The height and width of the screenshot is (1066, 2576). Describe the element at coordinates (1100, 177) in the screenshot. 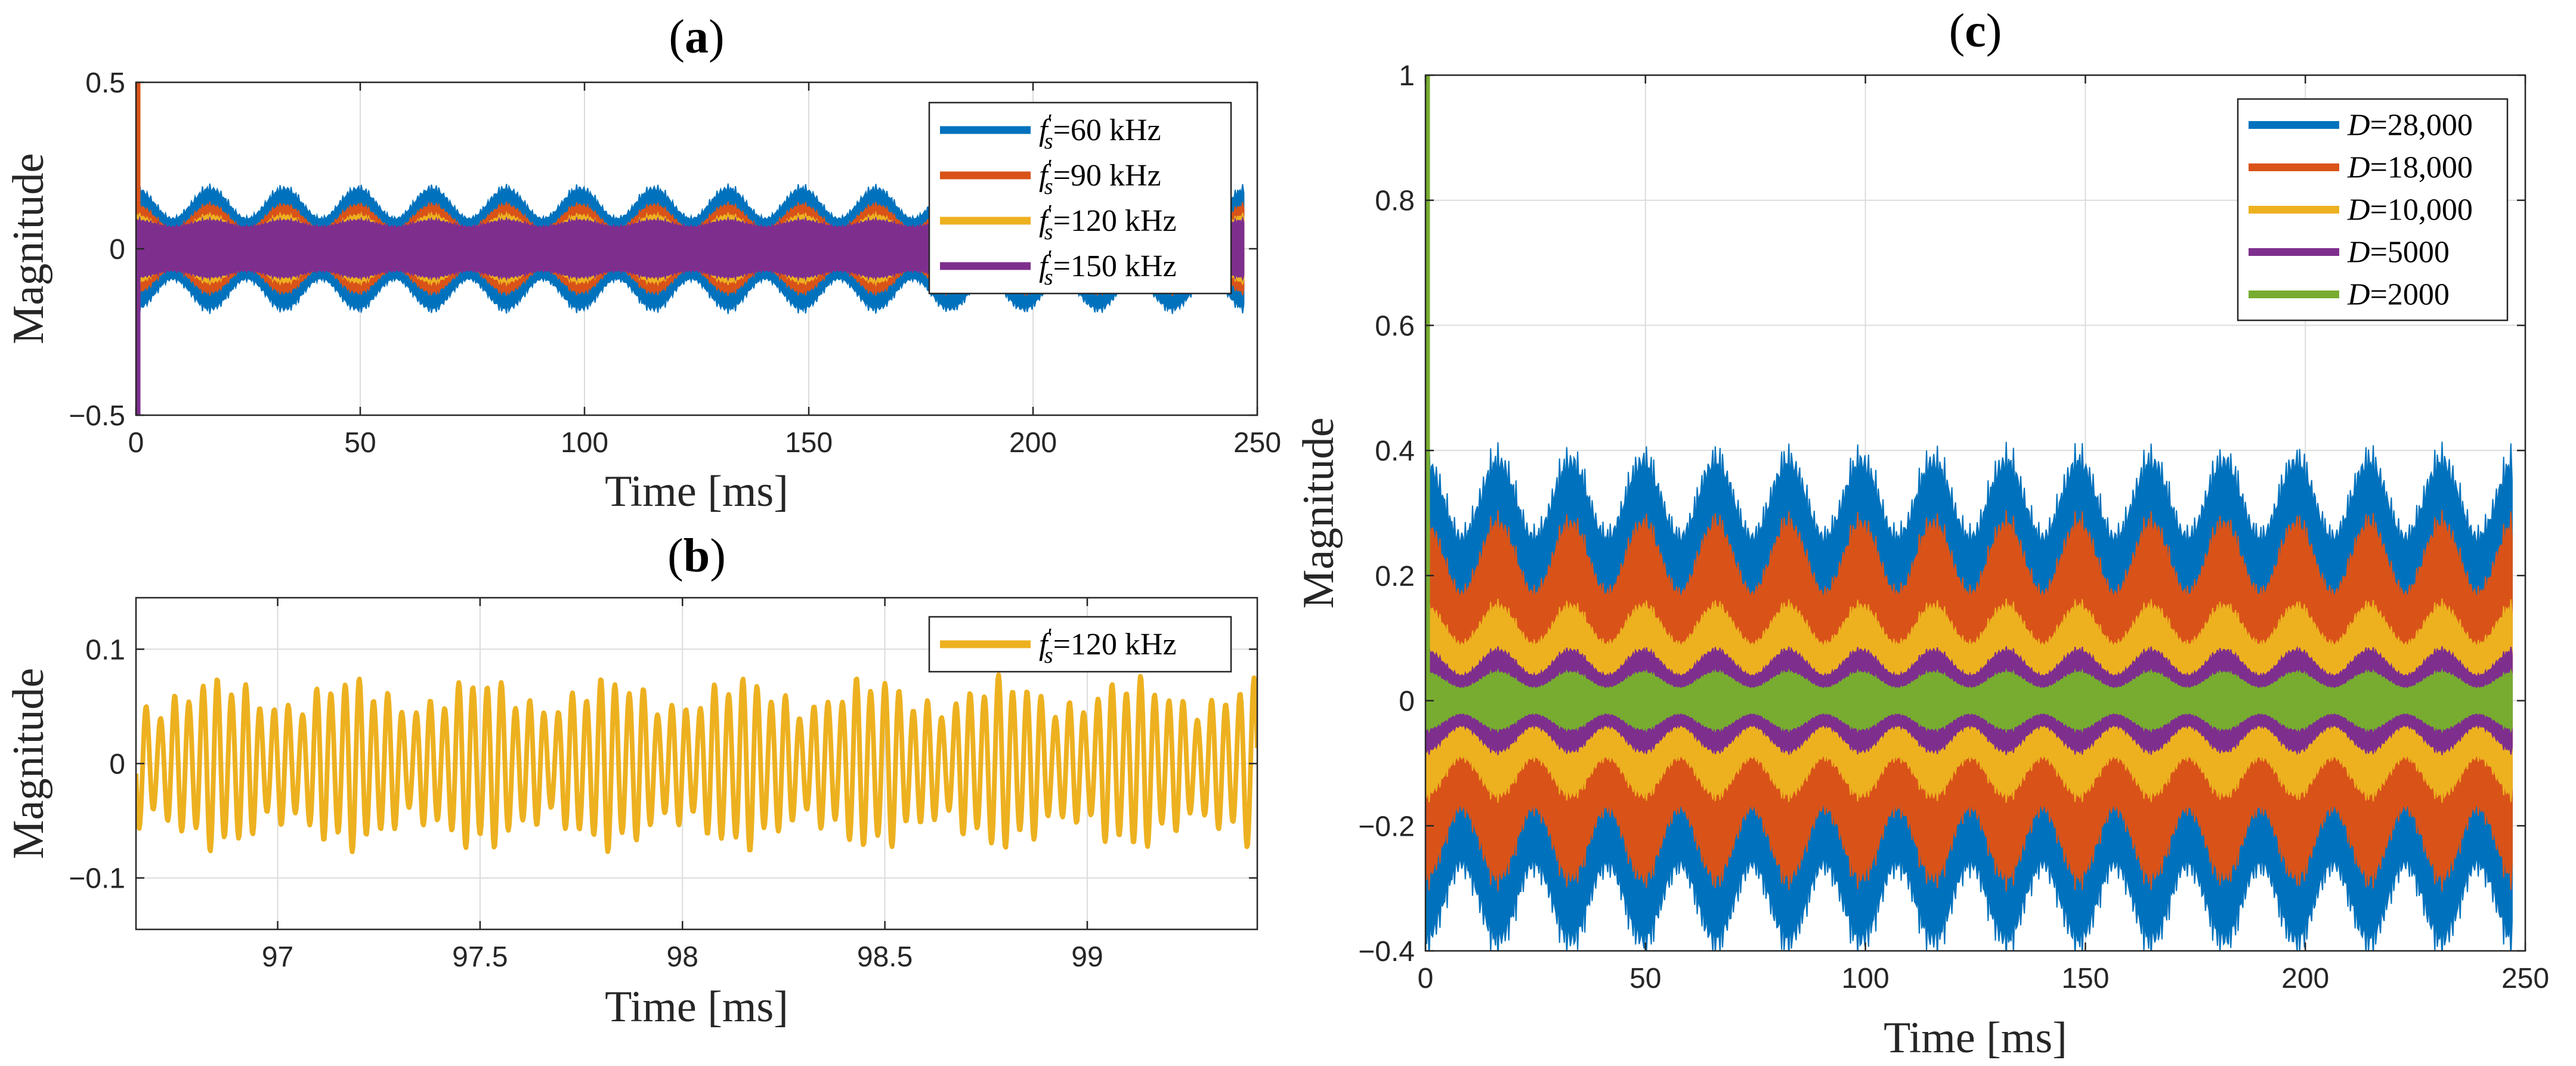

I see `legend-label: f′ s=90 kHz` at that location.